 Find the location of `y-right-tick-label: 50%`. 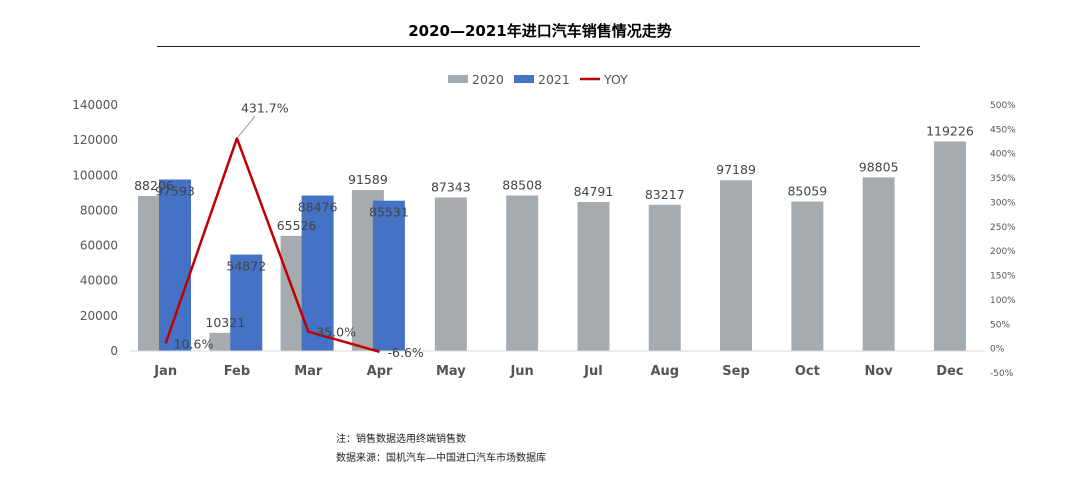

y-right-tick-label: 50% is located at coordinates (1000, 325).